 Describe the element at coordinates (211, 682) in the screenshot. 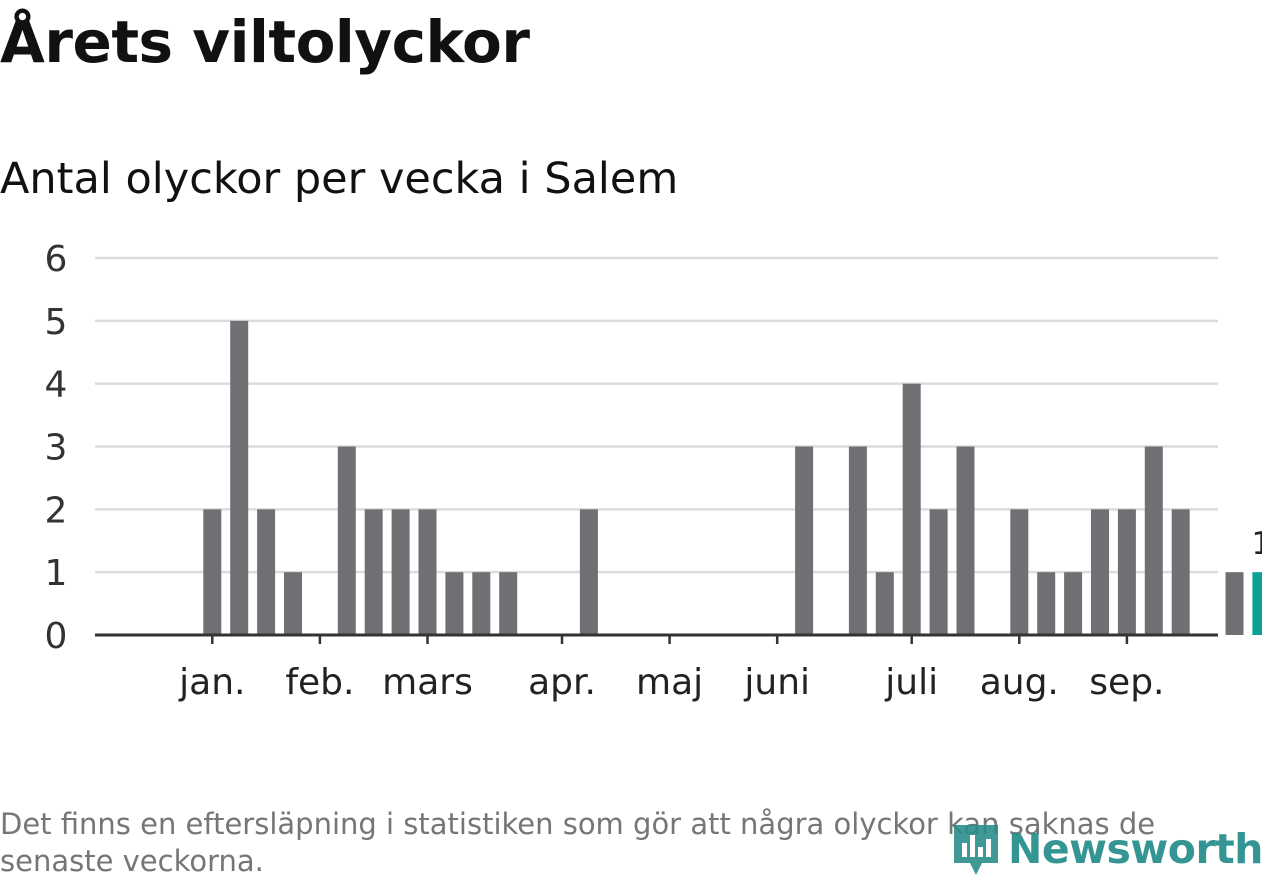

I see `x-tick-label: jan.` at that location.